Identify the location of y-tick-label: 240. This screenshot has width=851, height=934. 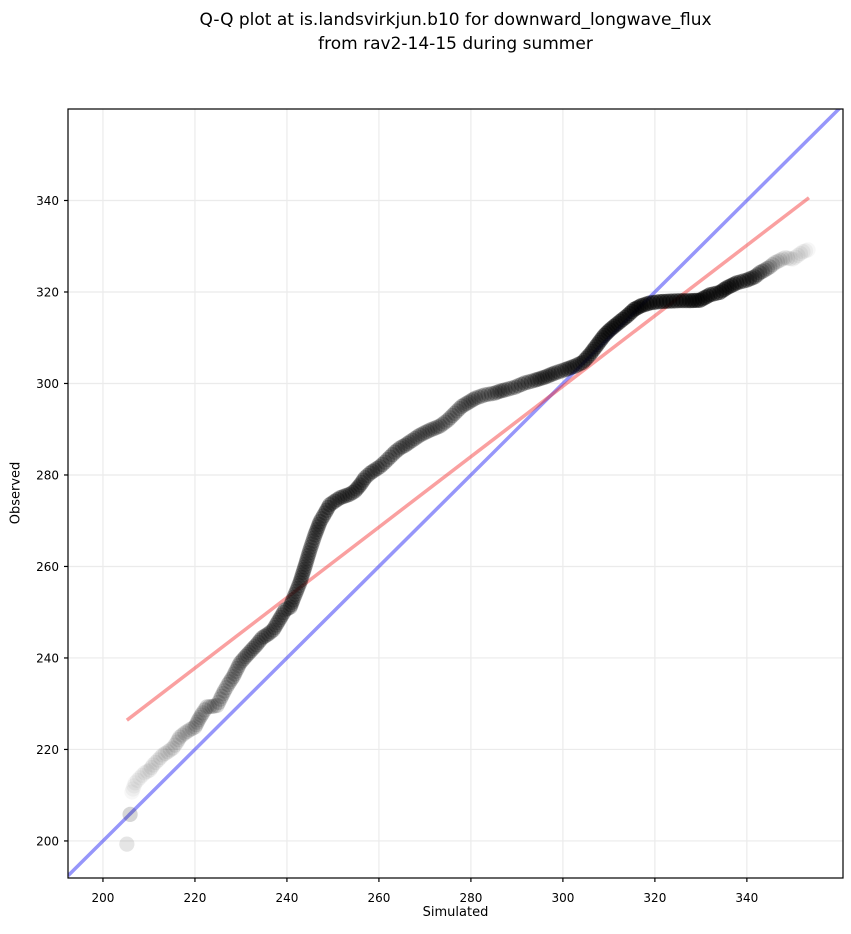
(47, 658).